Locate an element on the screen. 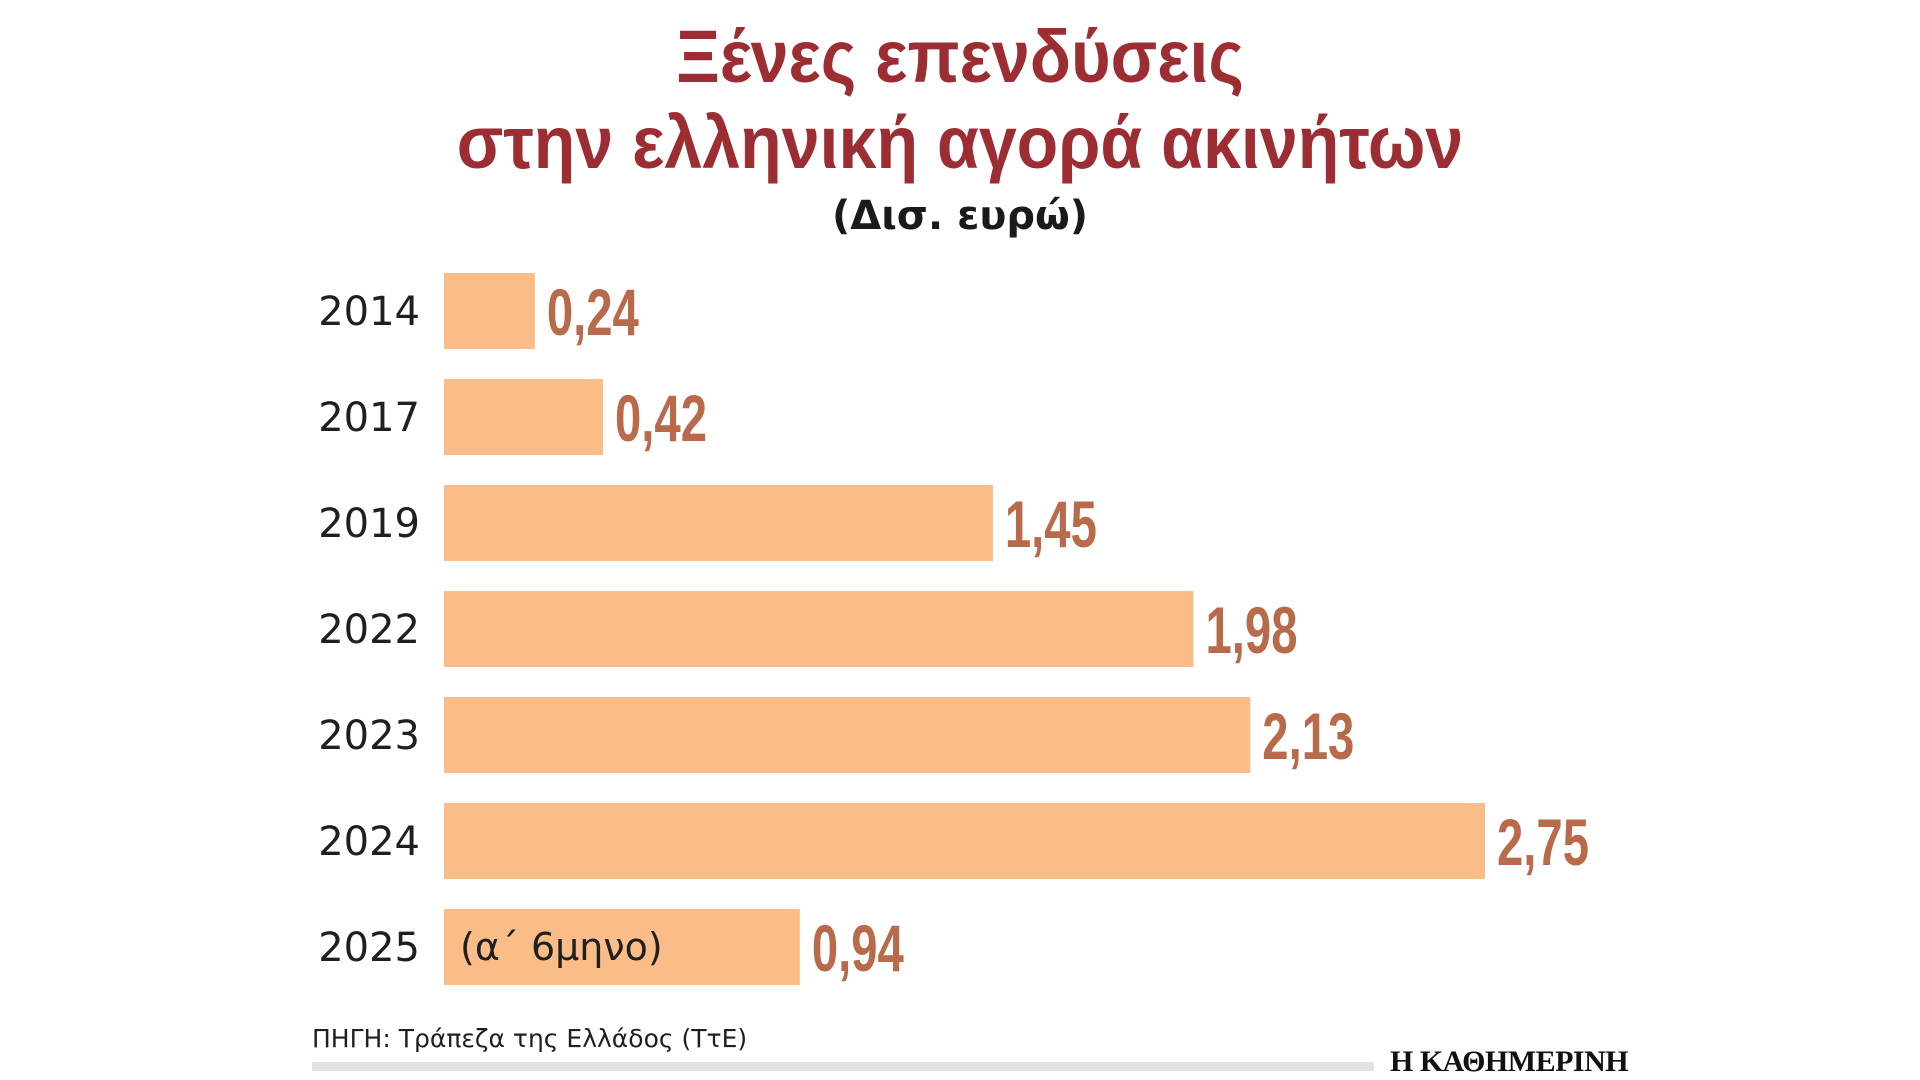 This screenshot has width=1920, height=1080. value-label-2025: 0,94 is located at coordinates (858, 948).